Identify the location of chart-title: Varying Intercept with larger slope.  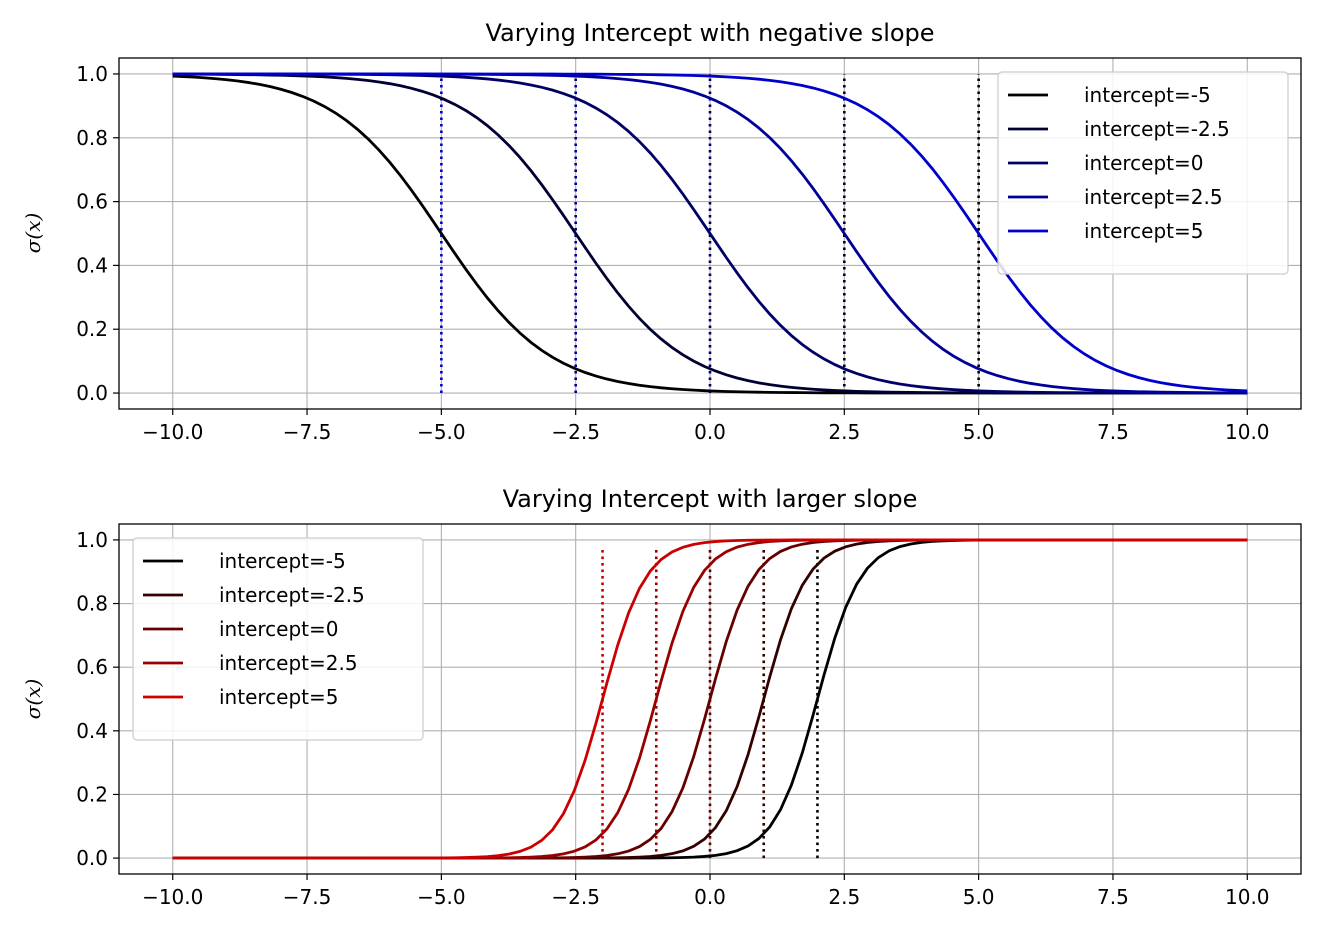
(710, 499).